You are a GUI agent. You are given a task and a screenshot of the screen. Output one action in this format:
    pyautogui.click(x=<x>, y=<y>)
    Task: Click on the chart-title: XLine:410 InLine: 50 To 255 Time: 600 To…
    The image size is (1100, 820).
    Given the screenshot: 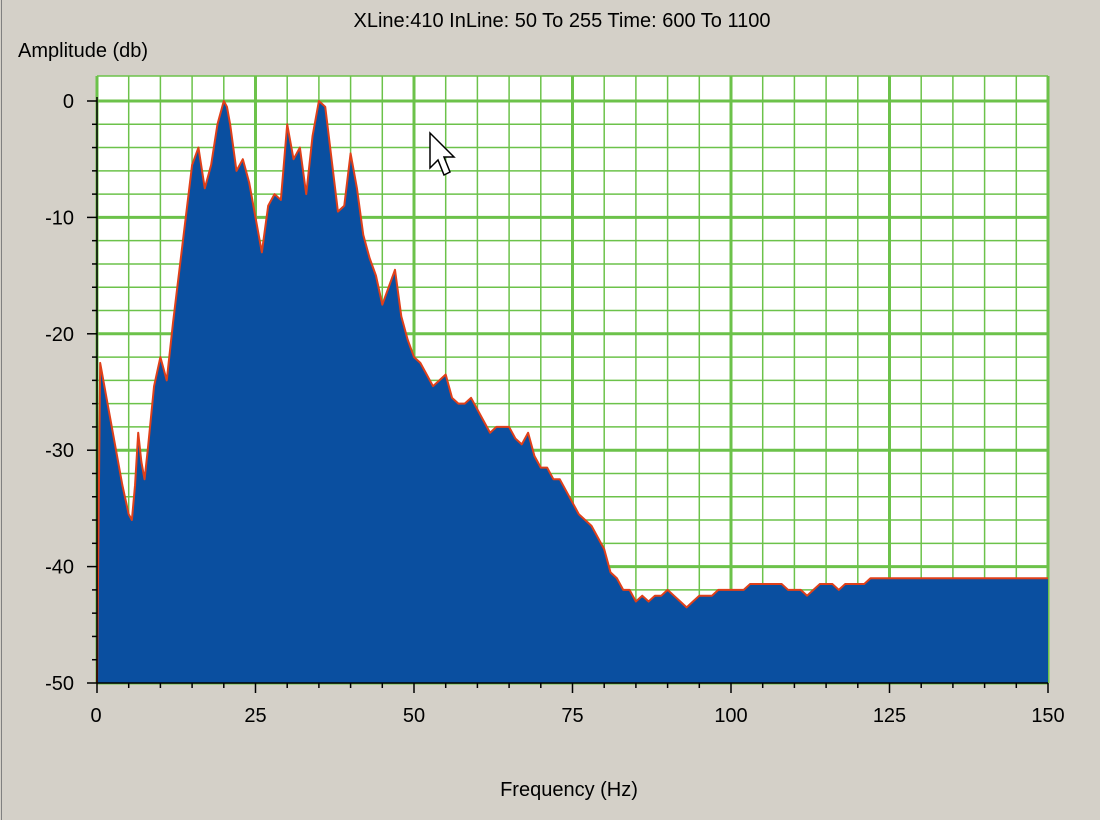 What is the action you would take?
    pyautogui.click(x=562, y=21)
    